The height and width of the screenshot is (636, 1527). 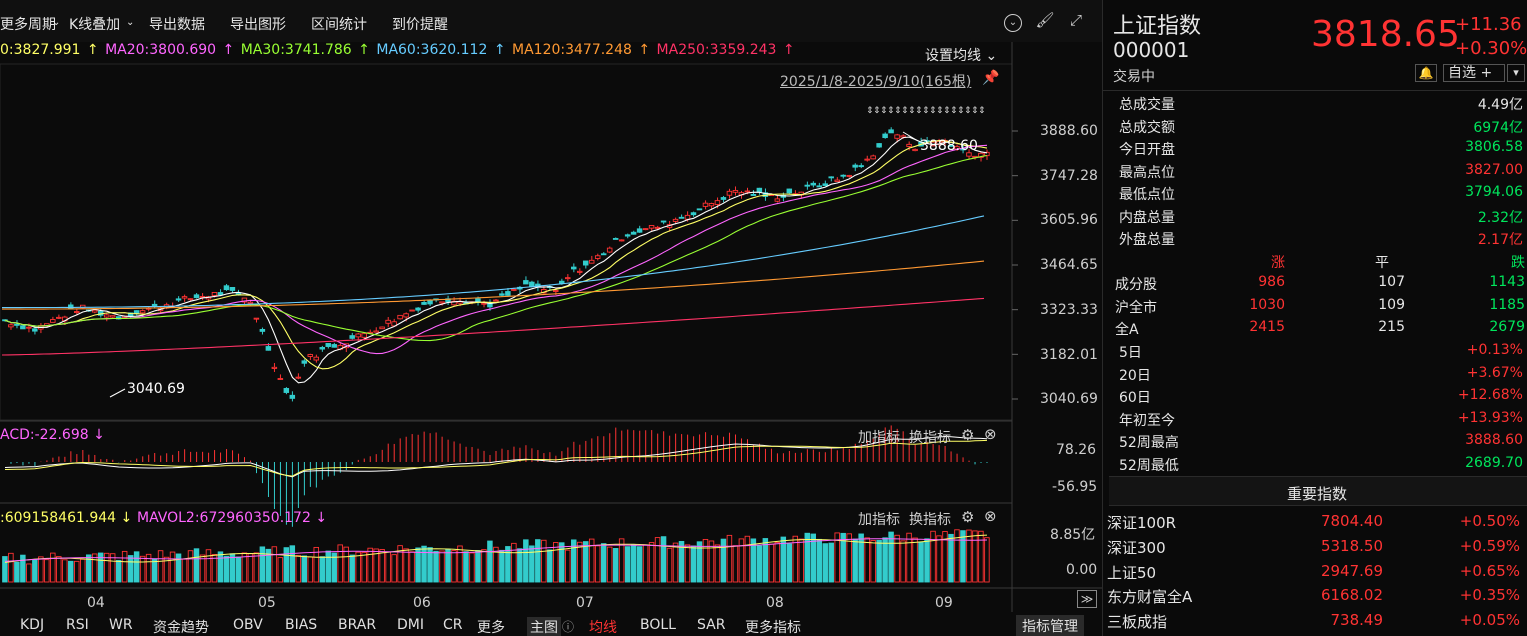 What do you see at coordinates (930, 520) in the screenshot?
I see `vol-switch-indicator: 换指标` at bounding box center [930, 520].